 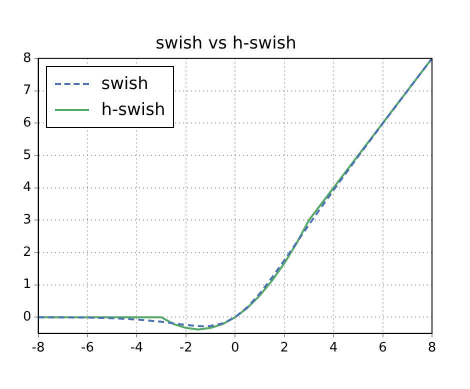 What do you see at coordinates (87, 348) in the screenshot?
I see `x-tick-label: -6` at bounding box center [87, 348].